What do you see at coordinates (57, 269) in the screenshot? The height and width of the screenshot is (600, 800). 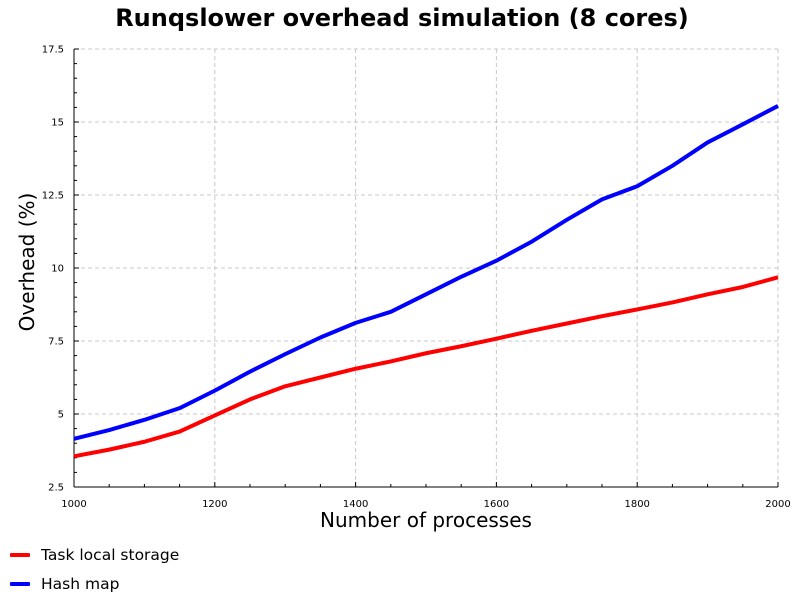 I see `y-tick-label: 10` at bounding box center [57, 269].